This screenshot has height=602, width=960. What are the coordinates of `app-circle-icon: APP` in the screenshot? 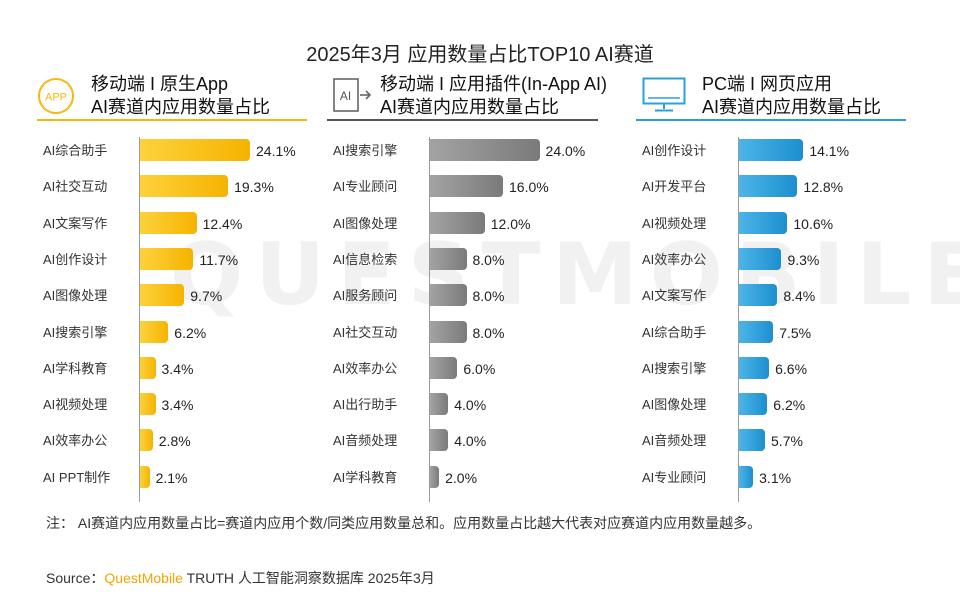 It's located at (56, 96).